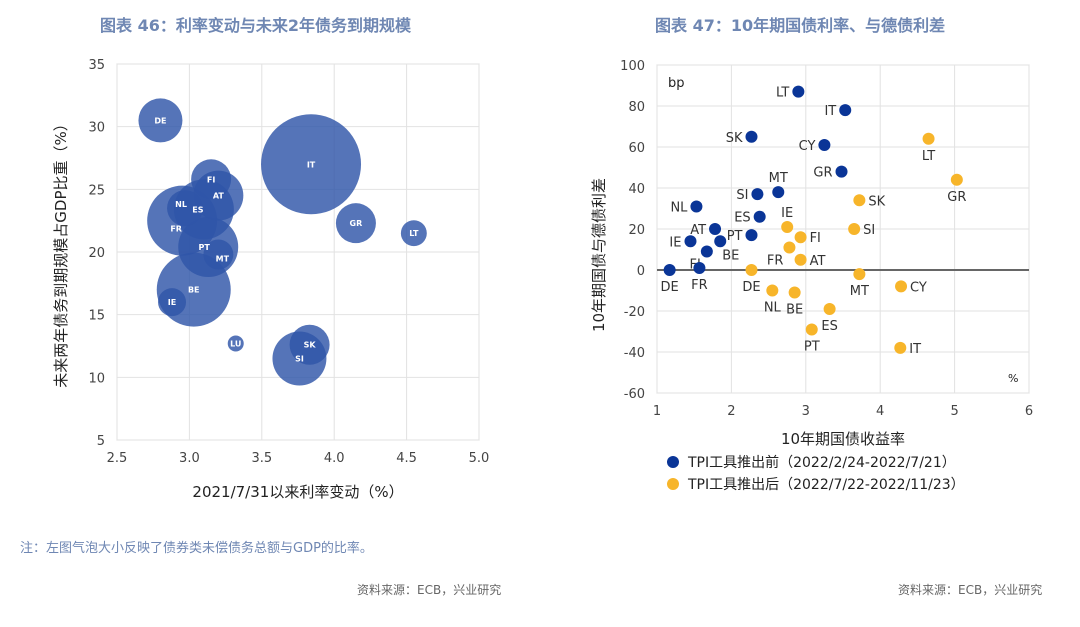 This screenshot has width=1080, height=627. I want to click on bubble-label: IE, so click(172, 302).